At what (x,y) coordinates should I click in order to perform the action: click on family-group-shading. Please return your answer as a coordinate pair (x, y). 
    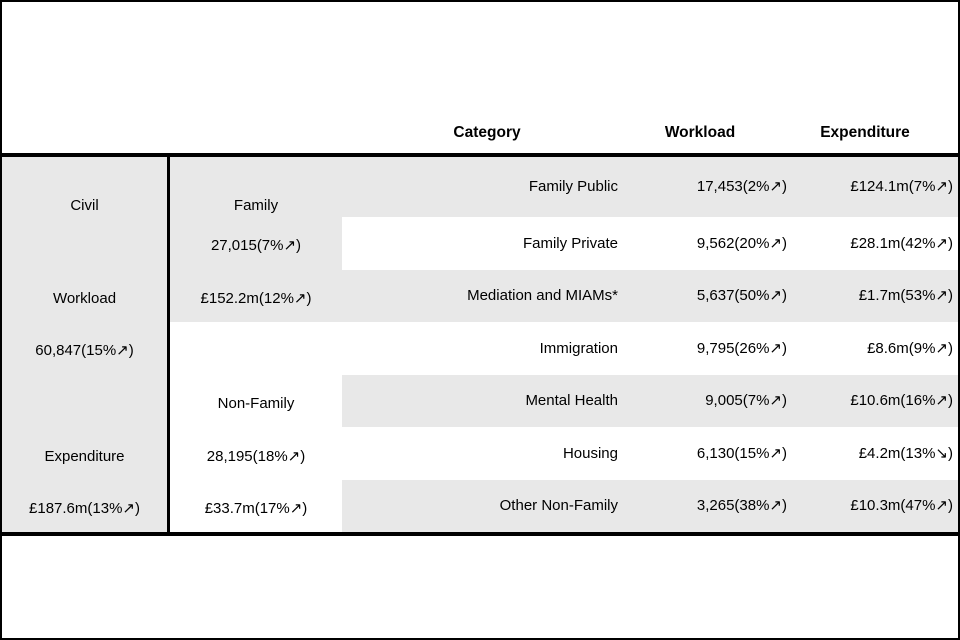
    Looking at the image, I should click on (256, 239).